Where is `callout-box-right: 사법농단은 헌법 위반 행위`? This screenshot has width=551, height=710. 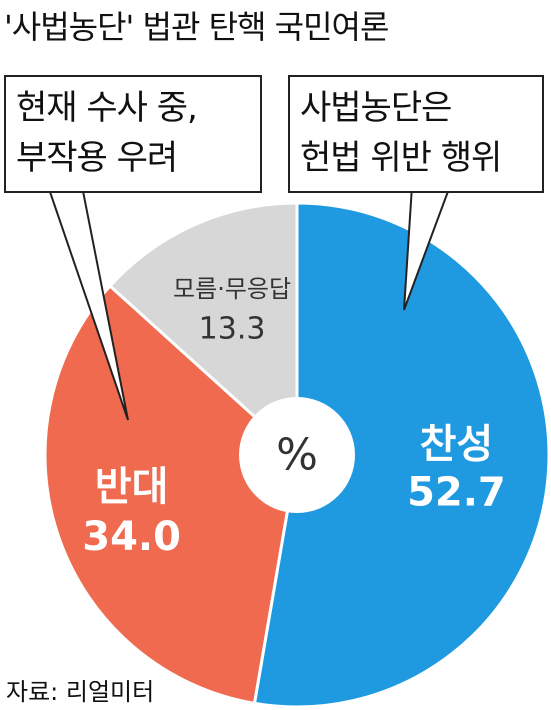
callout-box-right: 사법농단은 헌법 위반 행위 is located at coordinates (416, 134).